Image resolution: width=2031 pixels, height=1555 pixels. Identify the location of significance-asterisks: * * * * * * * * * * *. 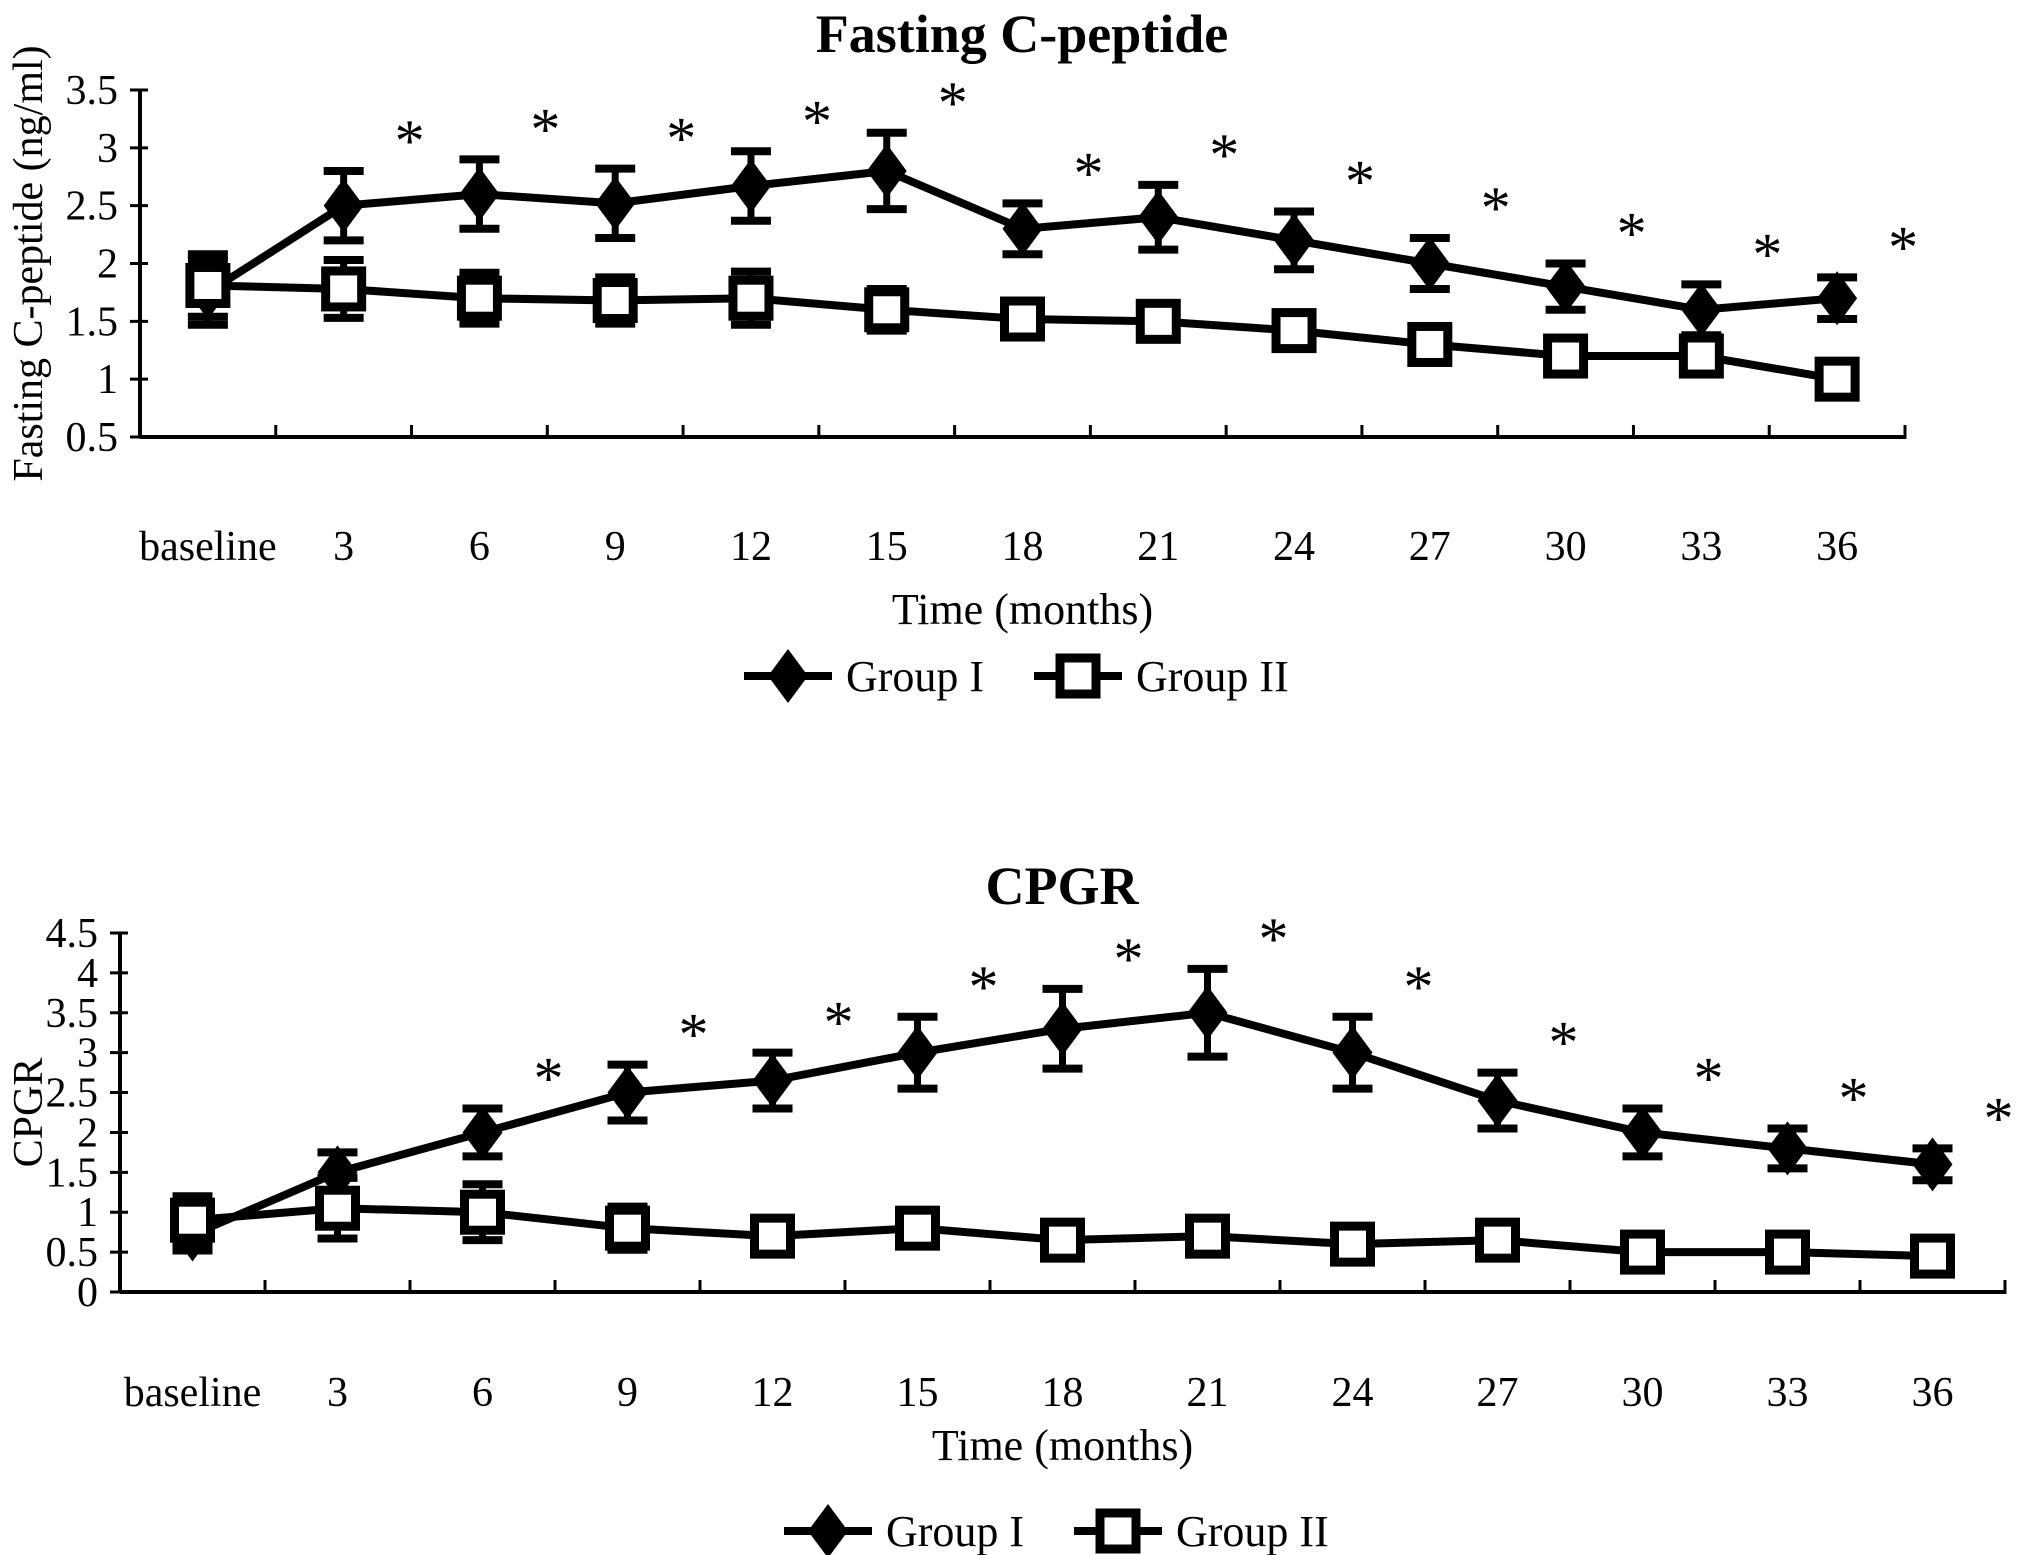
(1274, 1029).